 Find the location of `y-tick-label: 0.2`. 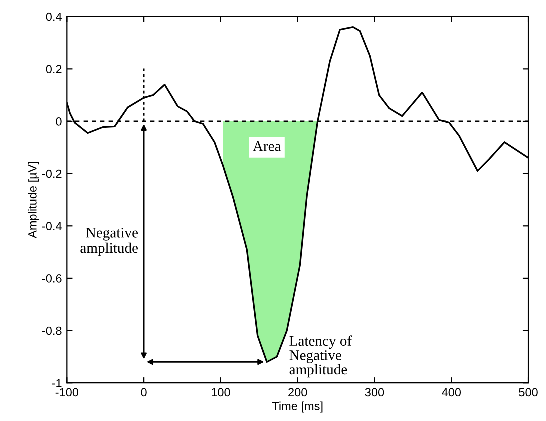

y-tick-label: 0.2 is located at coordinates (54, 69).